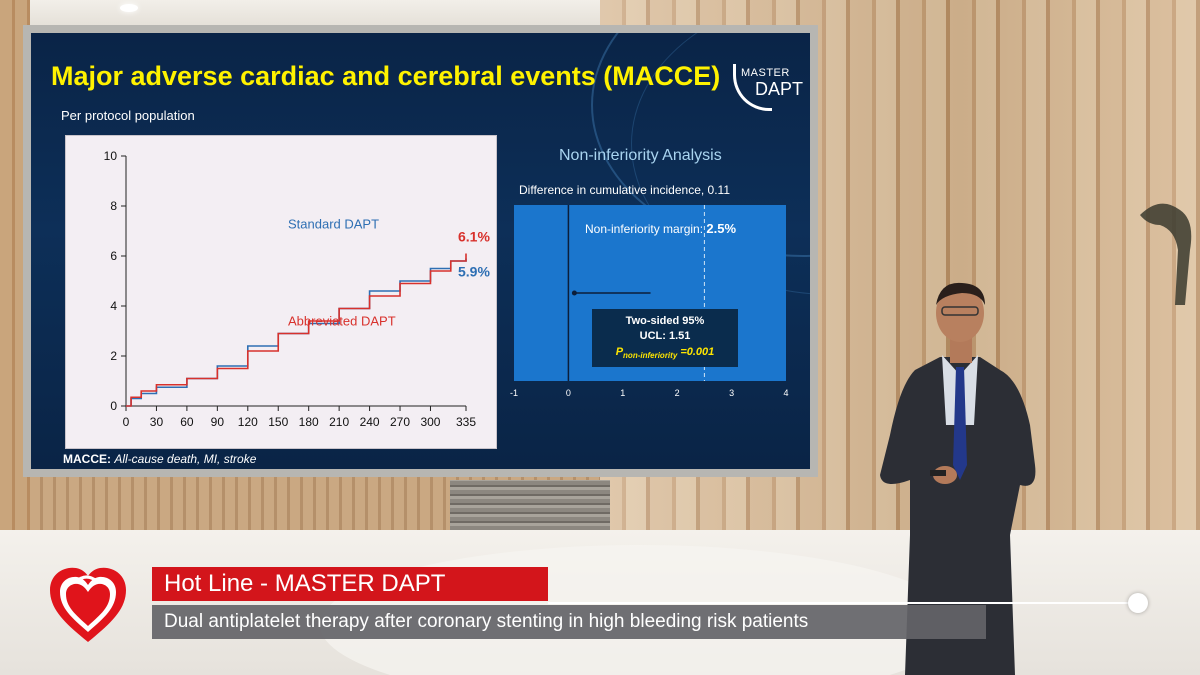 The image size is (1200, 675). Describe the element at coordinates (636, 293) in the screenshot. I see `ni-forest-svg` at that location.